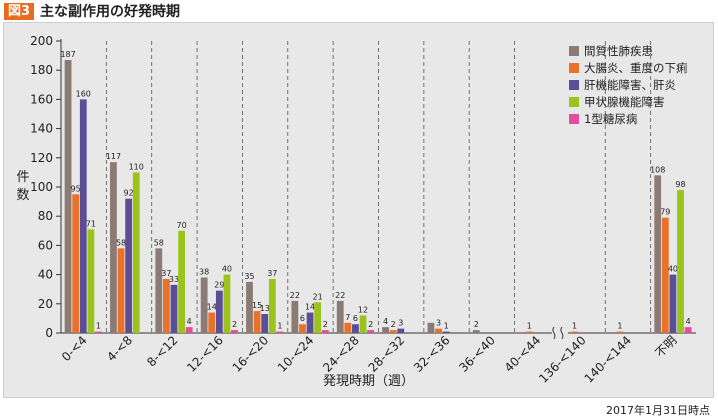 The image size is (718, 420). Describe the element at coordinates (387, 354) in the screenshot. I see `x-tick-label: 28-<32` at that location.